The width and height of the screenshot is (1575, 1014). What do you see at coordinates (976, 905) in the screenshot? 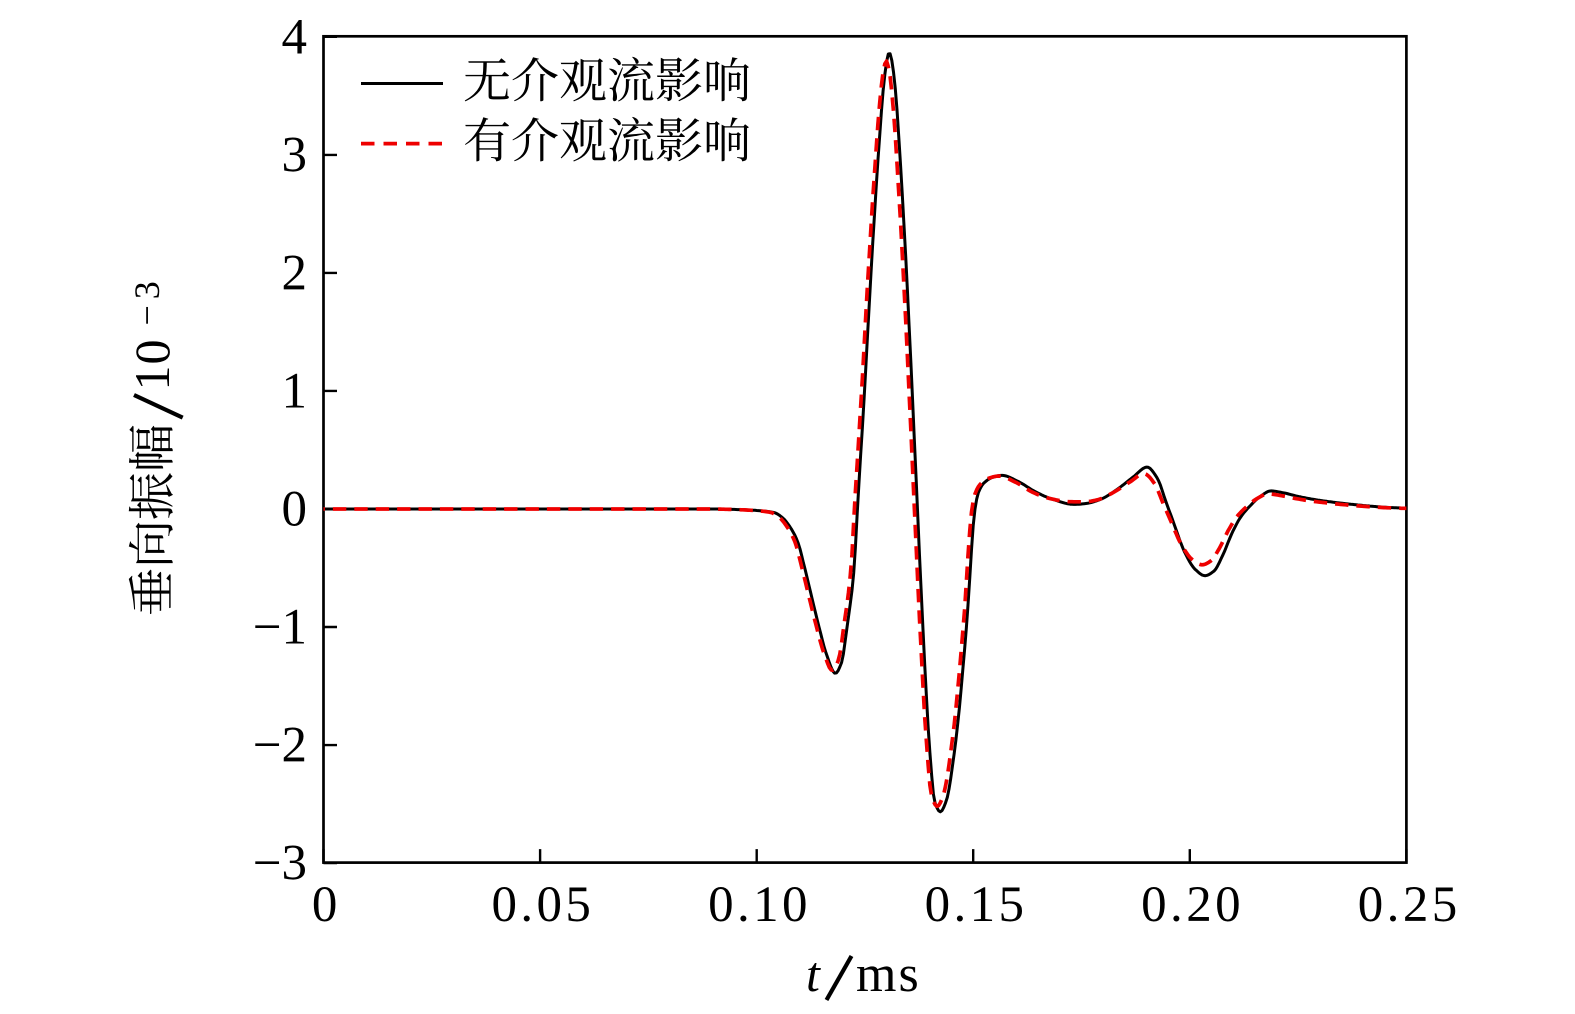
I see `svg-text: 0.15` at bounding box center [976, 905].